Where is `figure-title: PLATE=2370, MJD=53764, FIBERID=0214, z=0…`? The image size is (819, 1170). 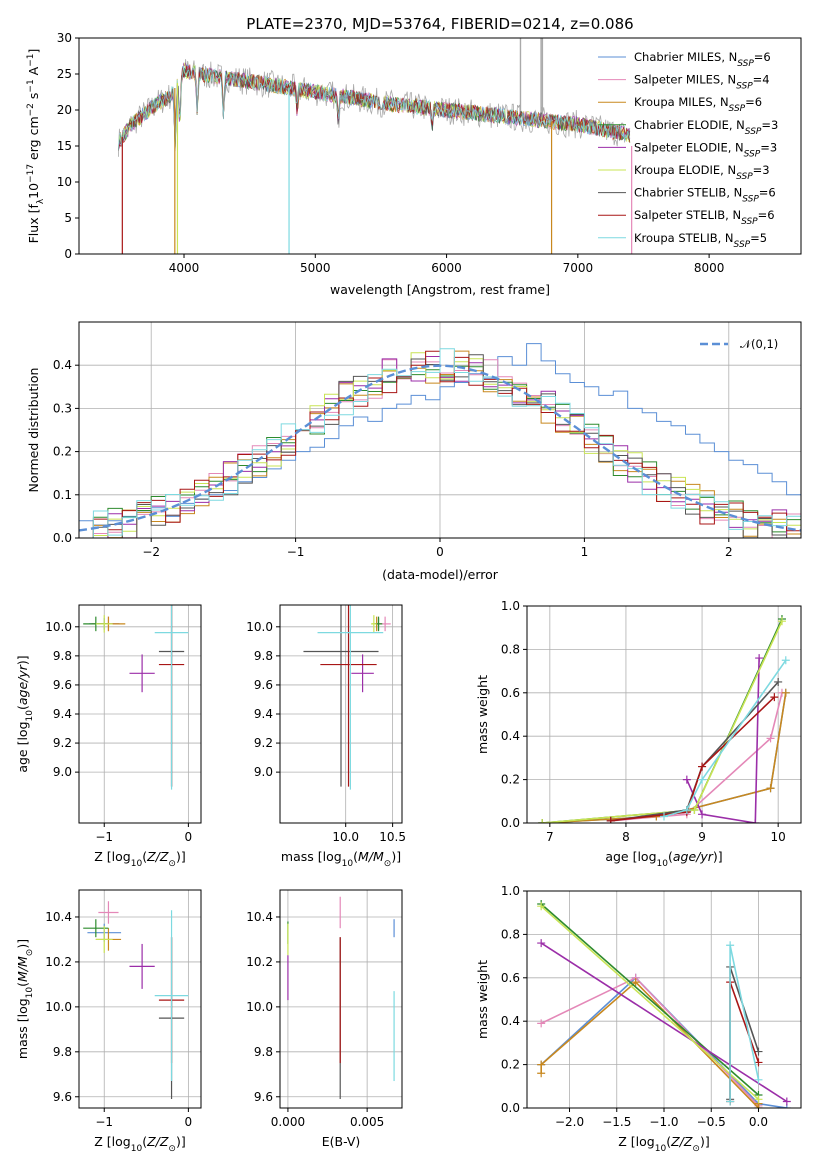
figure-title: PLATE=2370, MJD=53764, FIBERID=0214, z=0… is located at coordinates (439, 24).